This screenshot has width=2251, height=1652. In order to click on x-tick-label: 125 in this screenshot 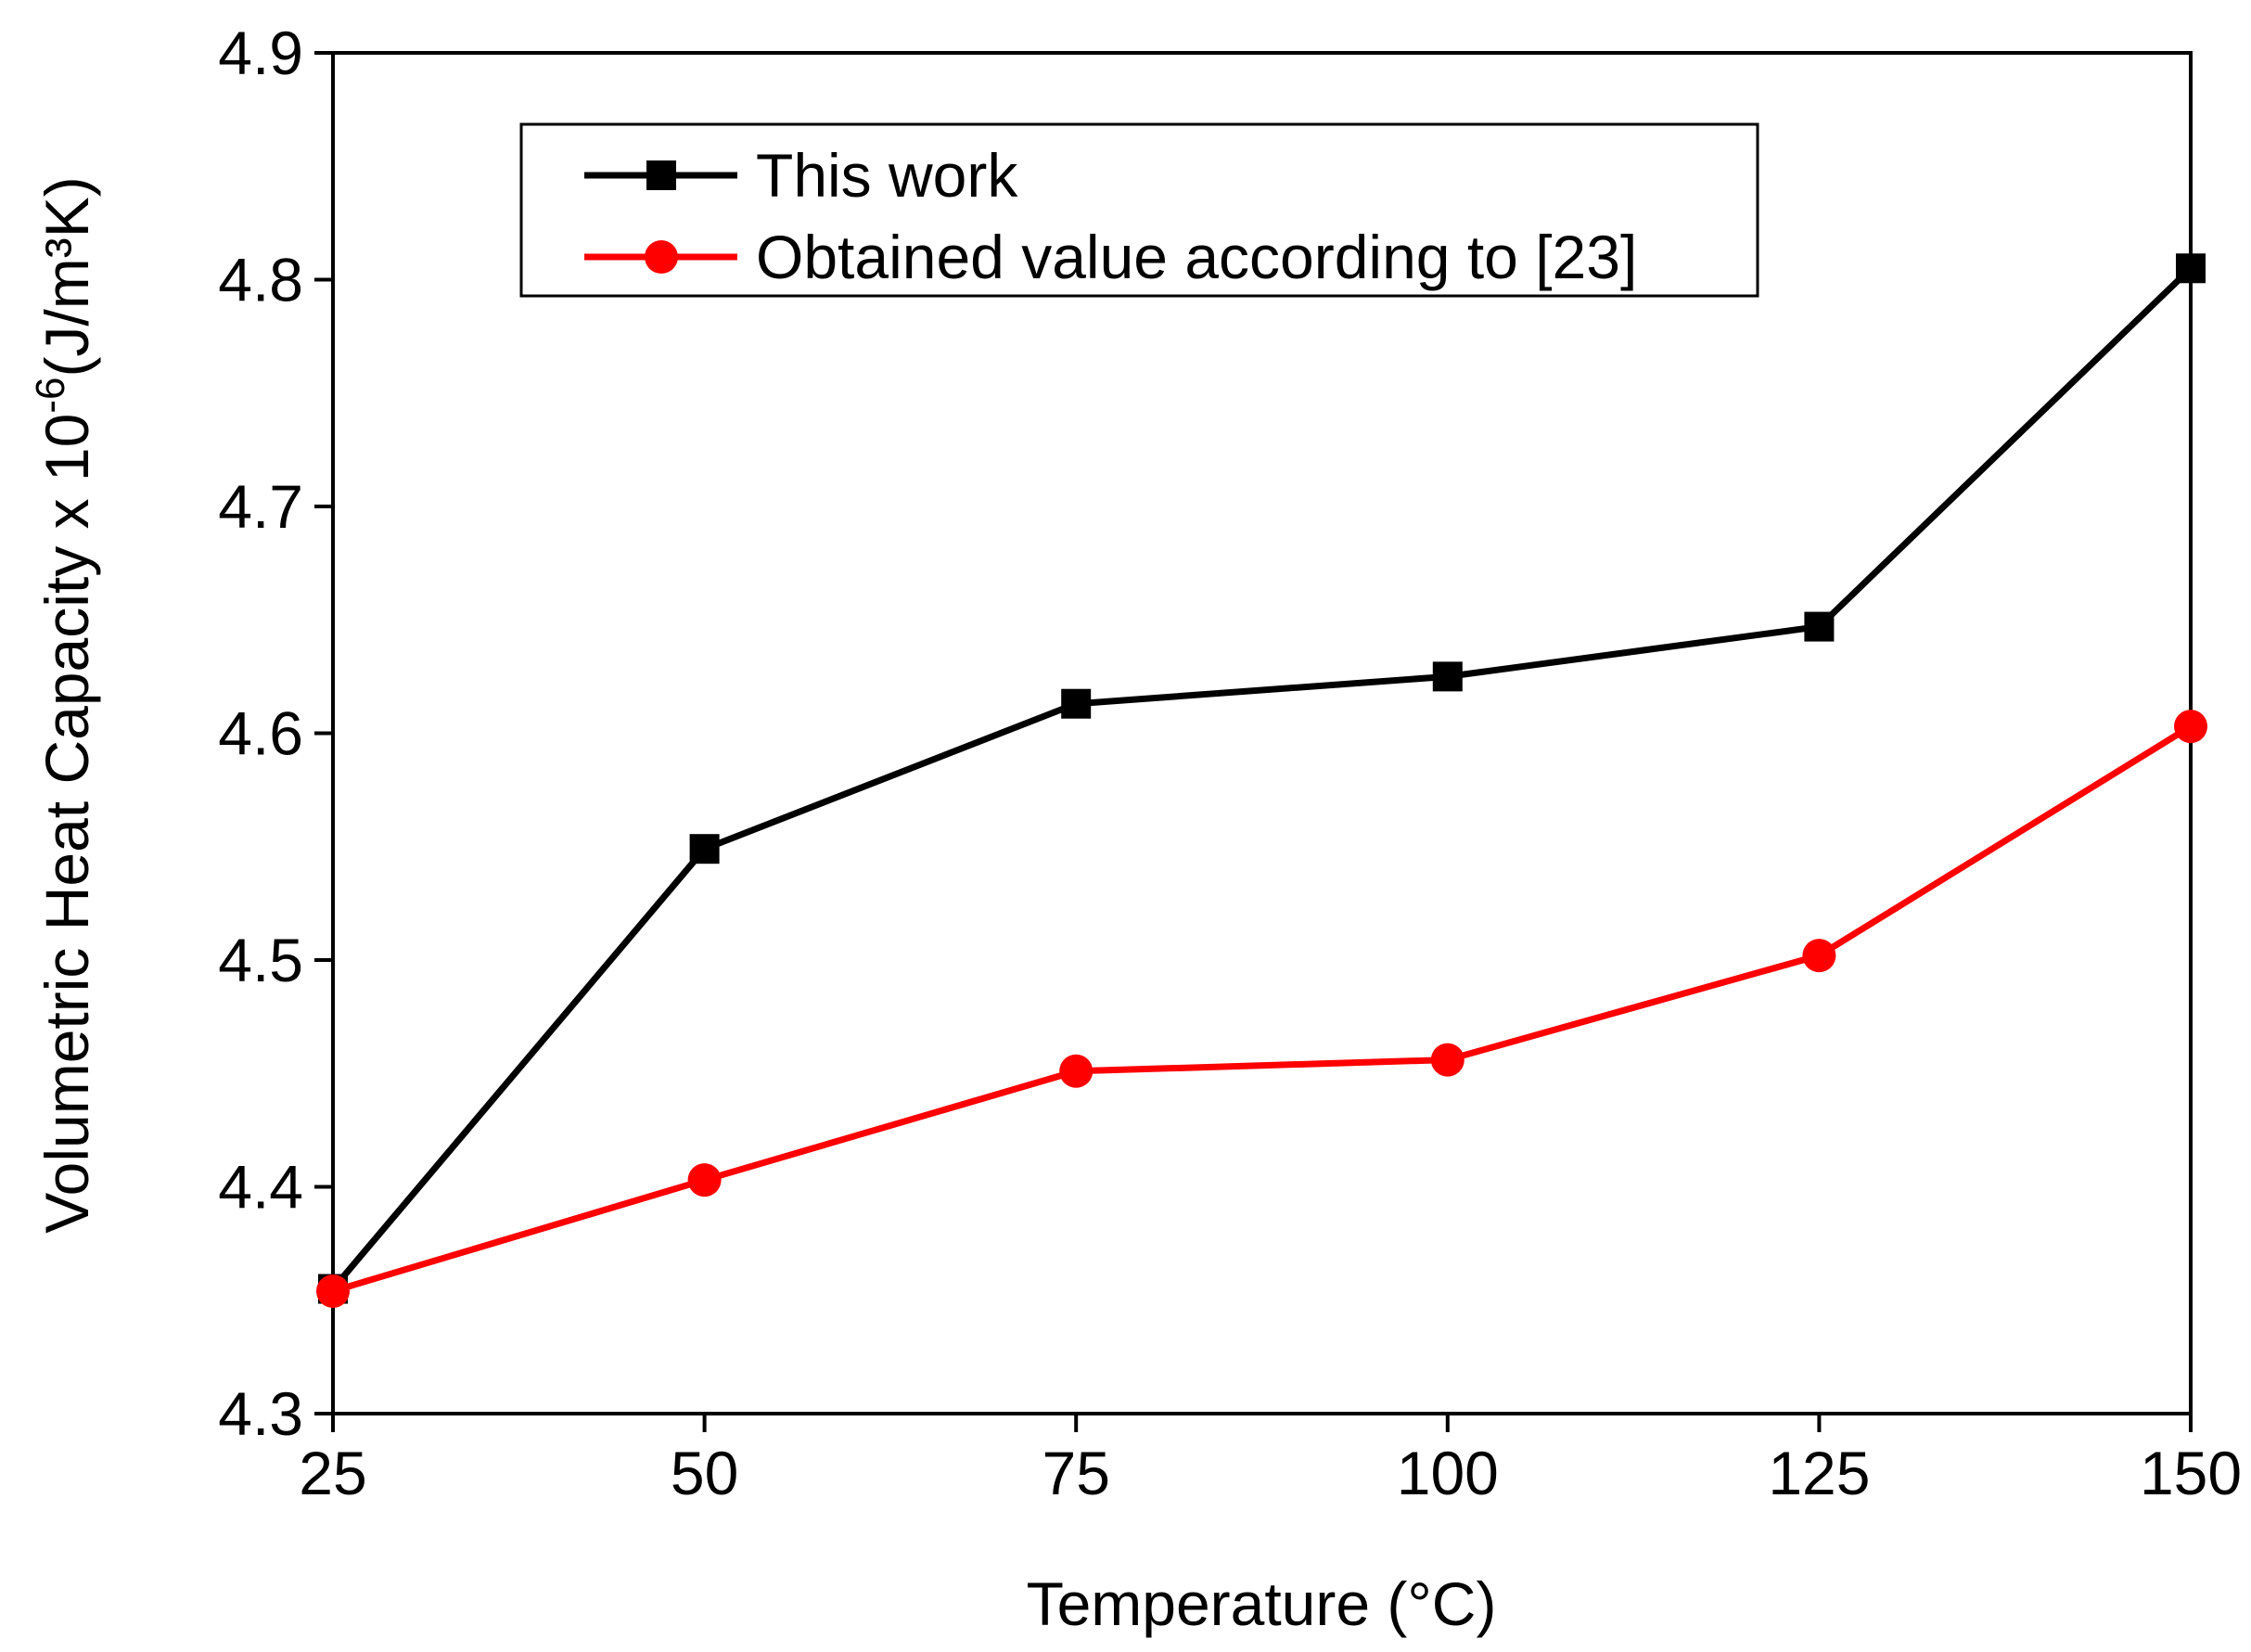, I will do `click(1819, 1473)`.